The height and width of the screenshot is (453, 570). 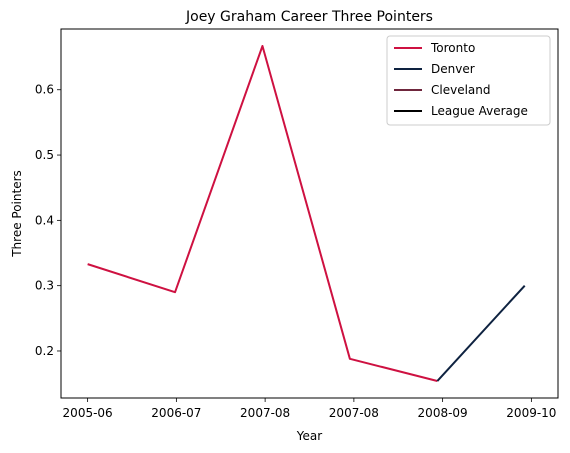 I want to click on y-axis-label: Three Pointers, so click(x=17, y=214).